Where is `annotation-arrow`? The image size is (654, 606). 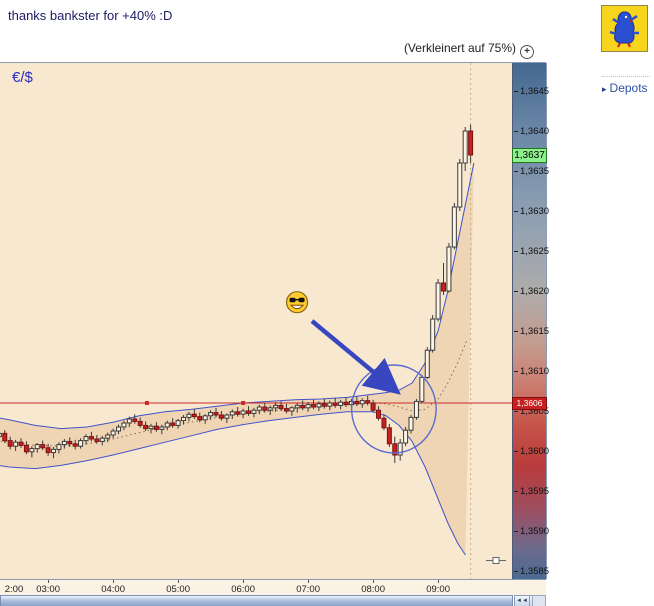 annotation-arrow is located at coordinates (355, 357).